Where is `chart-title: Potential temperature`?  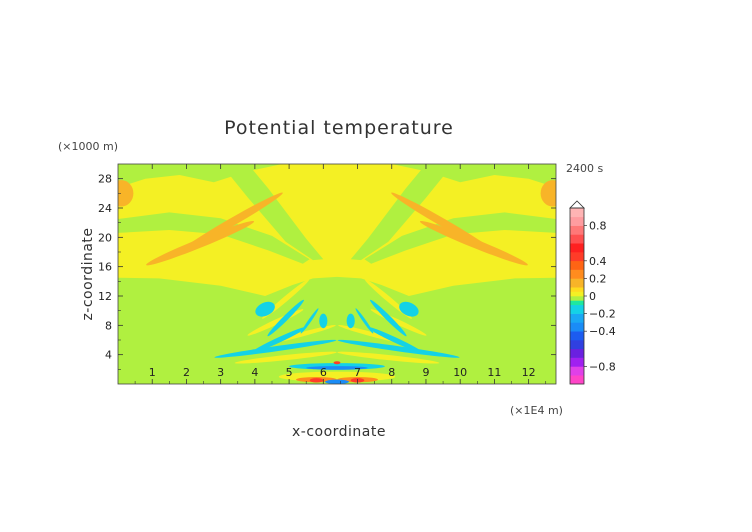
chart-title: Potential temperature is located at coordinates (339, 128).